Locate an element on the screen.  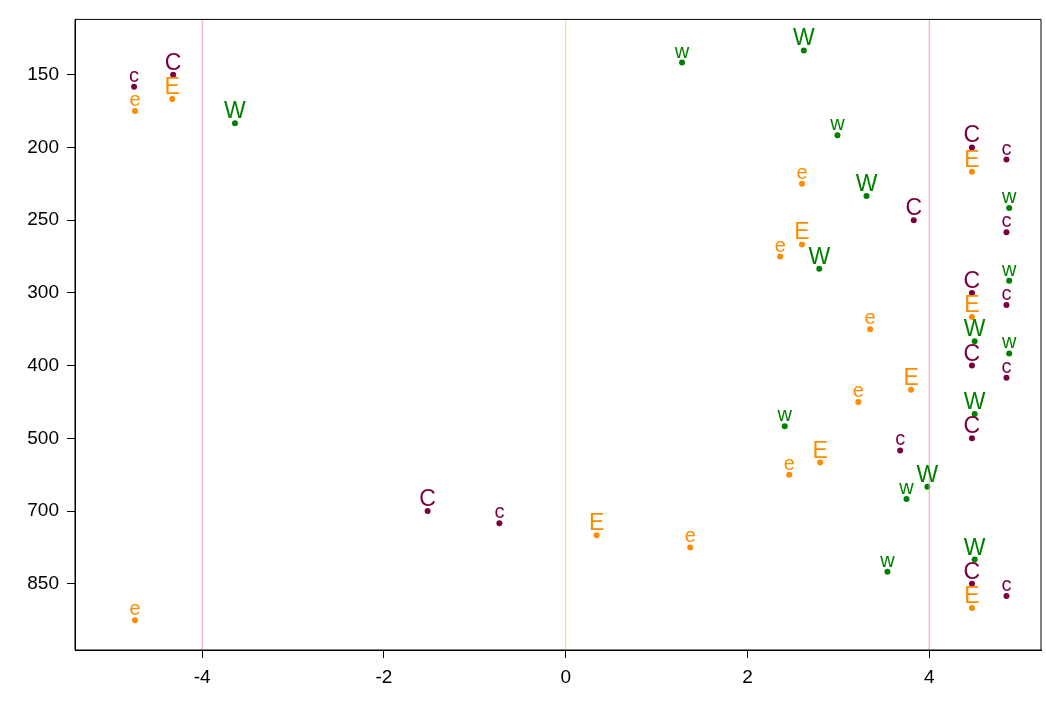
y-tick-label: 150 is located at coordinates (43, 73).